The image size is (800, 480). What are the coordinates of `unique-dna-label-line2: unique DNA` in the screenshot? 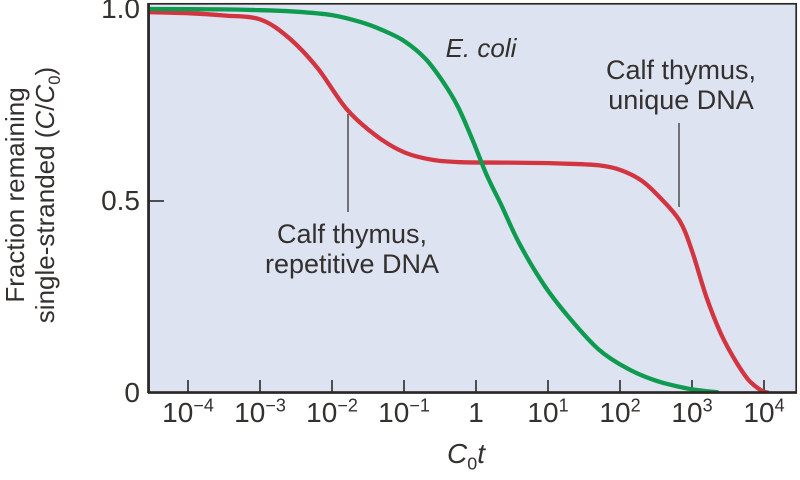 It's located at (681, 100).